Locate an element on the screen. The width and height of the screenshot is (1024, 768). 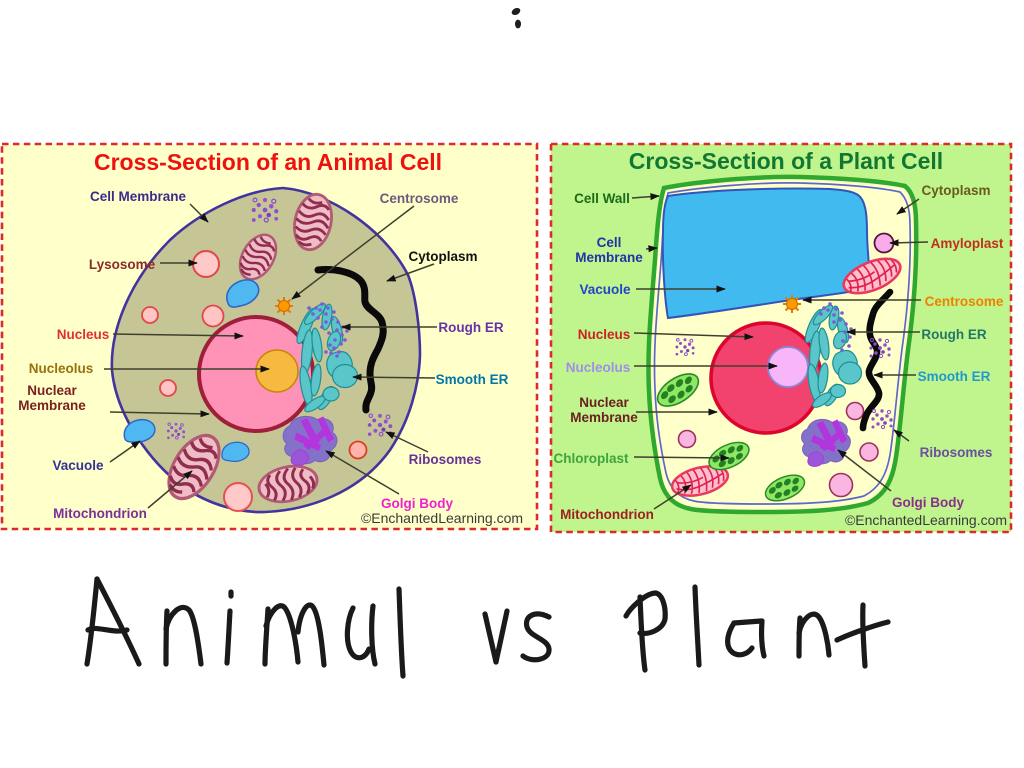
svg-text: Cell Membrane is located at coordinates (138, 196).